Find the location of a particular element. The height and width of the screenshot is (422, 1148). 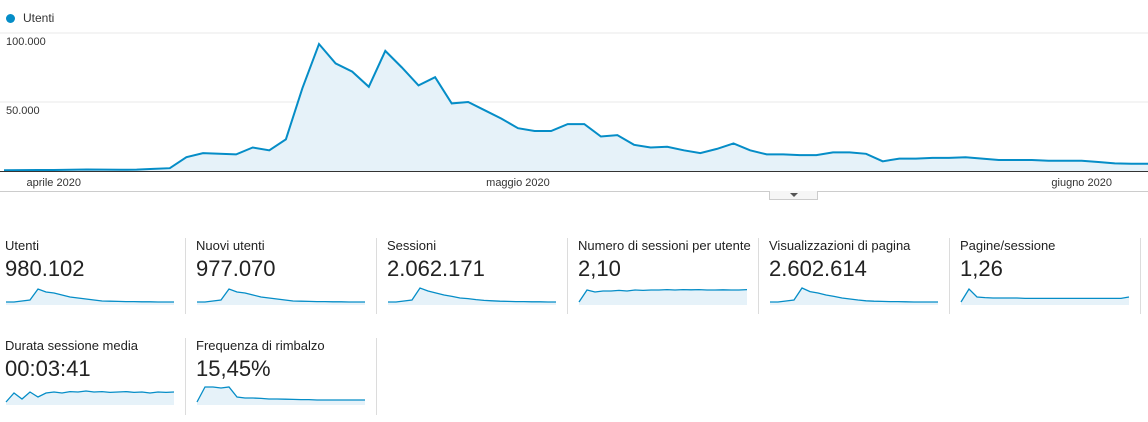

scorecard-value: 980.102 is located at coordinates (45, 268).